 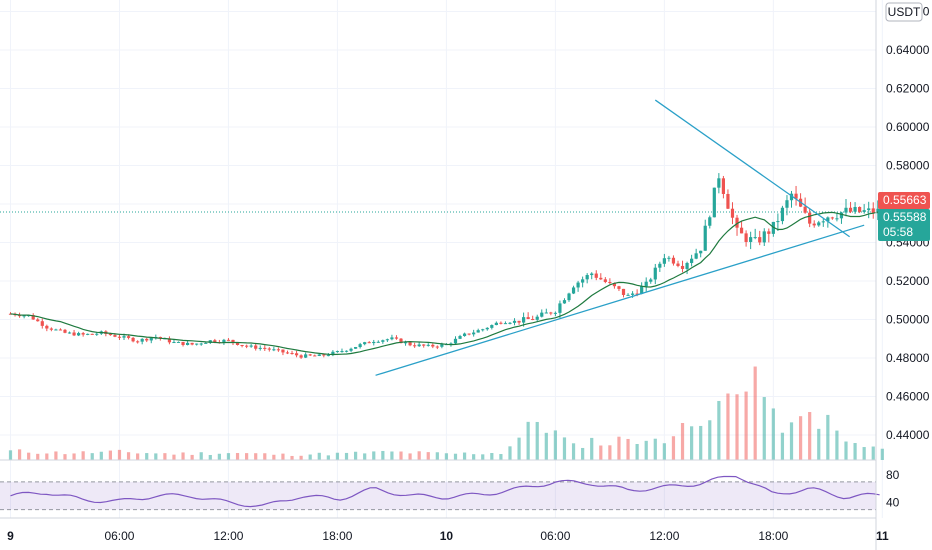 I want to click on rsi-tick-label: 40, so click(x=893, y=503).